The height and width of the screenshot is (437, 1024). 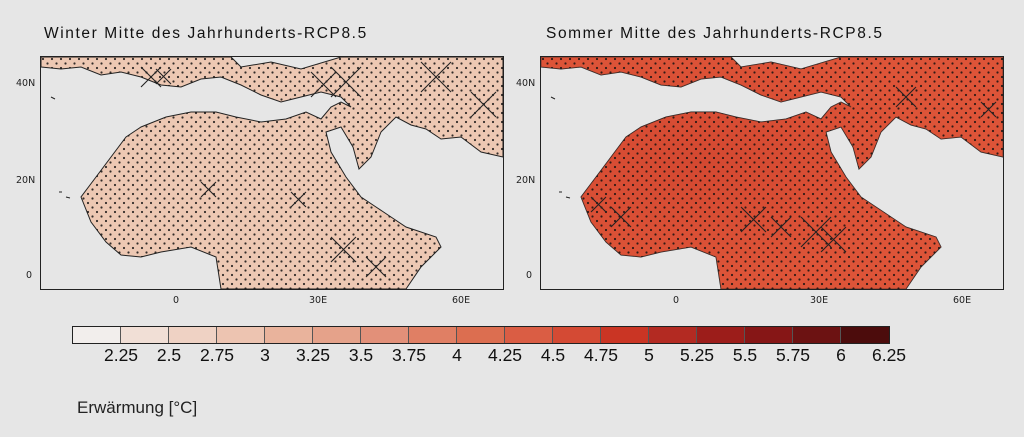 What do you see at coordinates (697, 355) in the screenshot?
I see `colorbar-label: 5.25` at bounding box center [697, 355].